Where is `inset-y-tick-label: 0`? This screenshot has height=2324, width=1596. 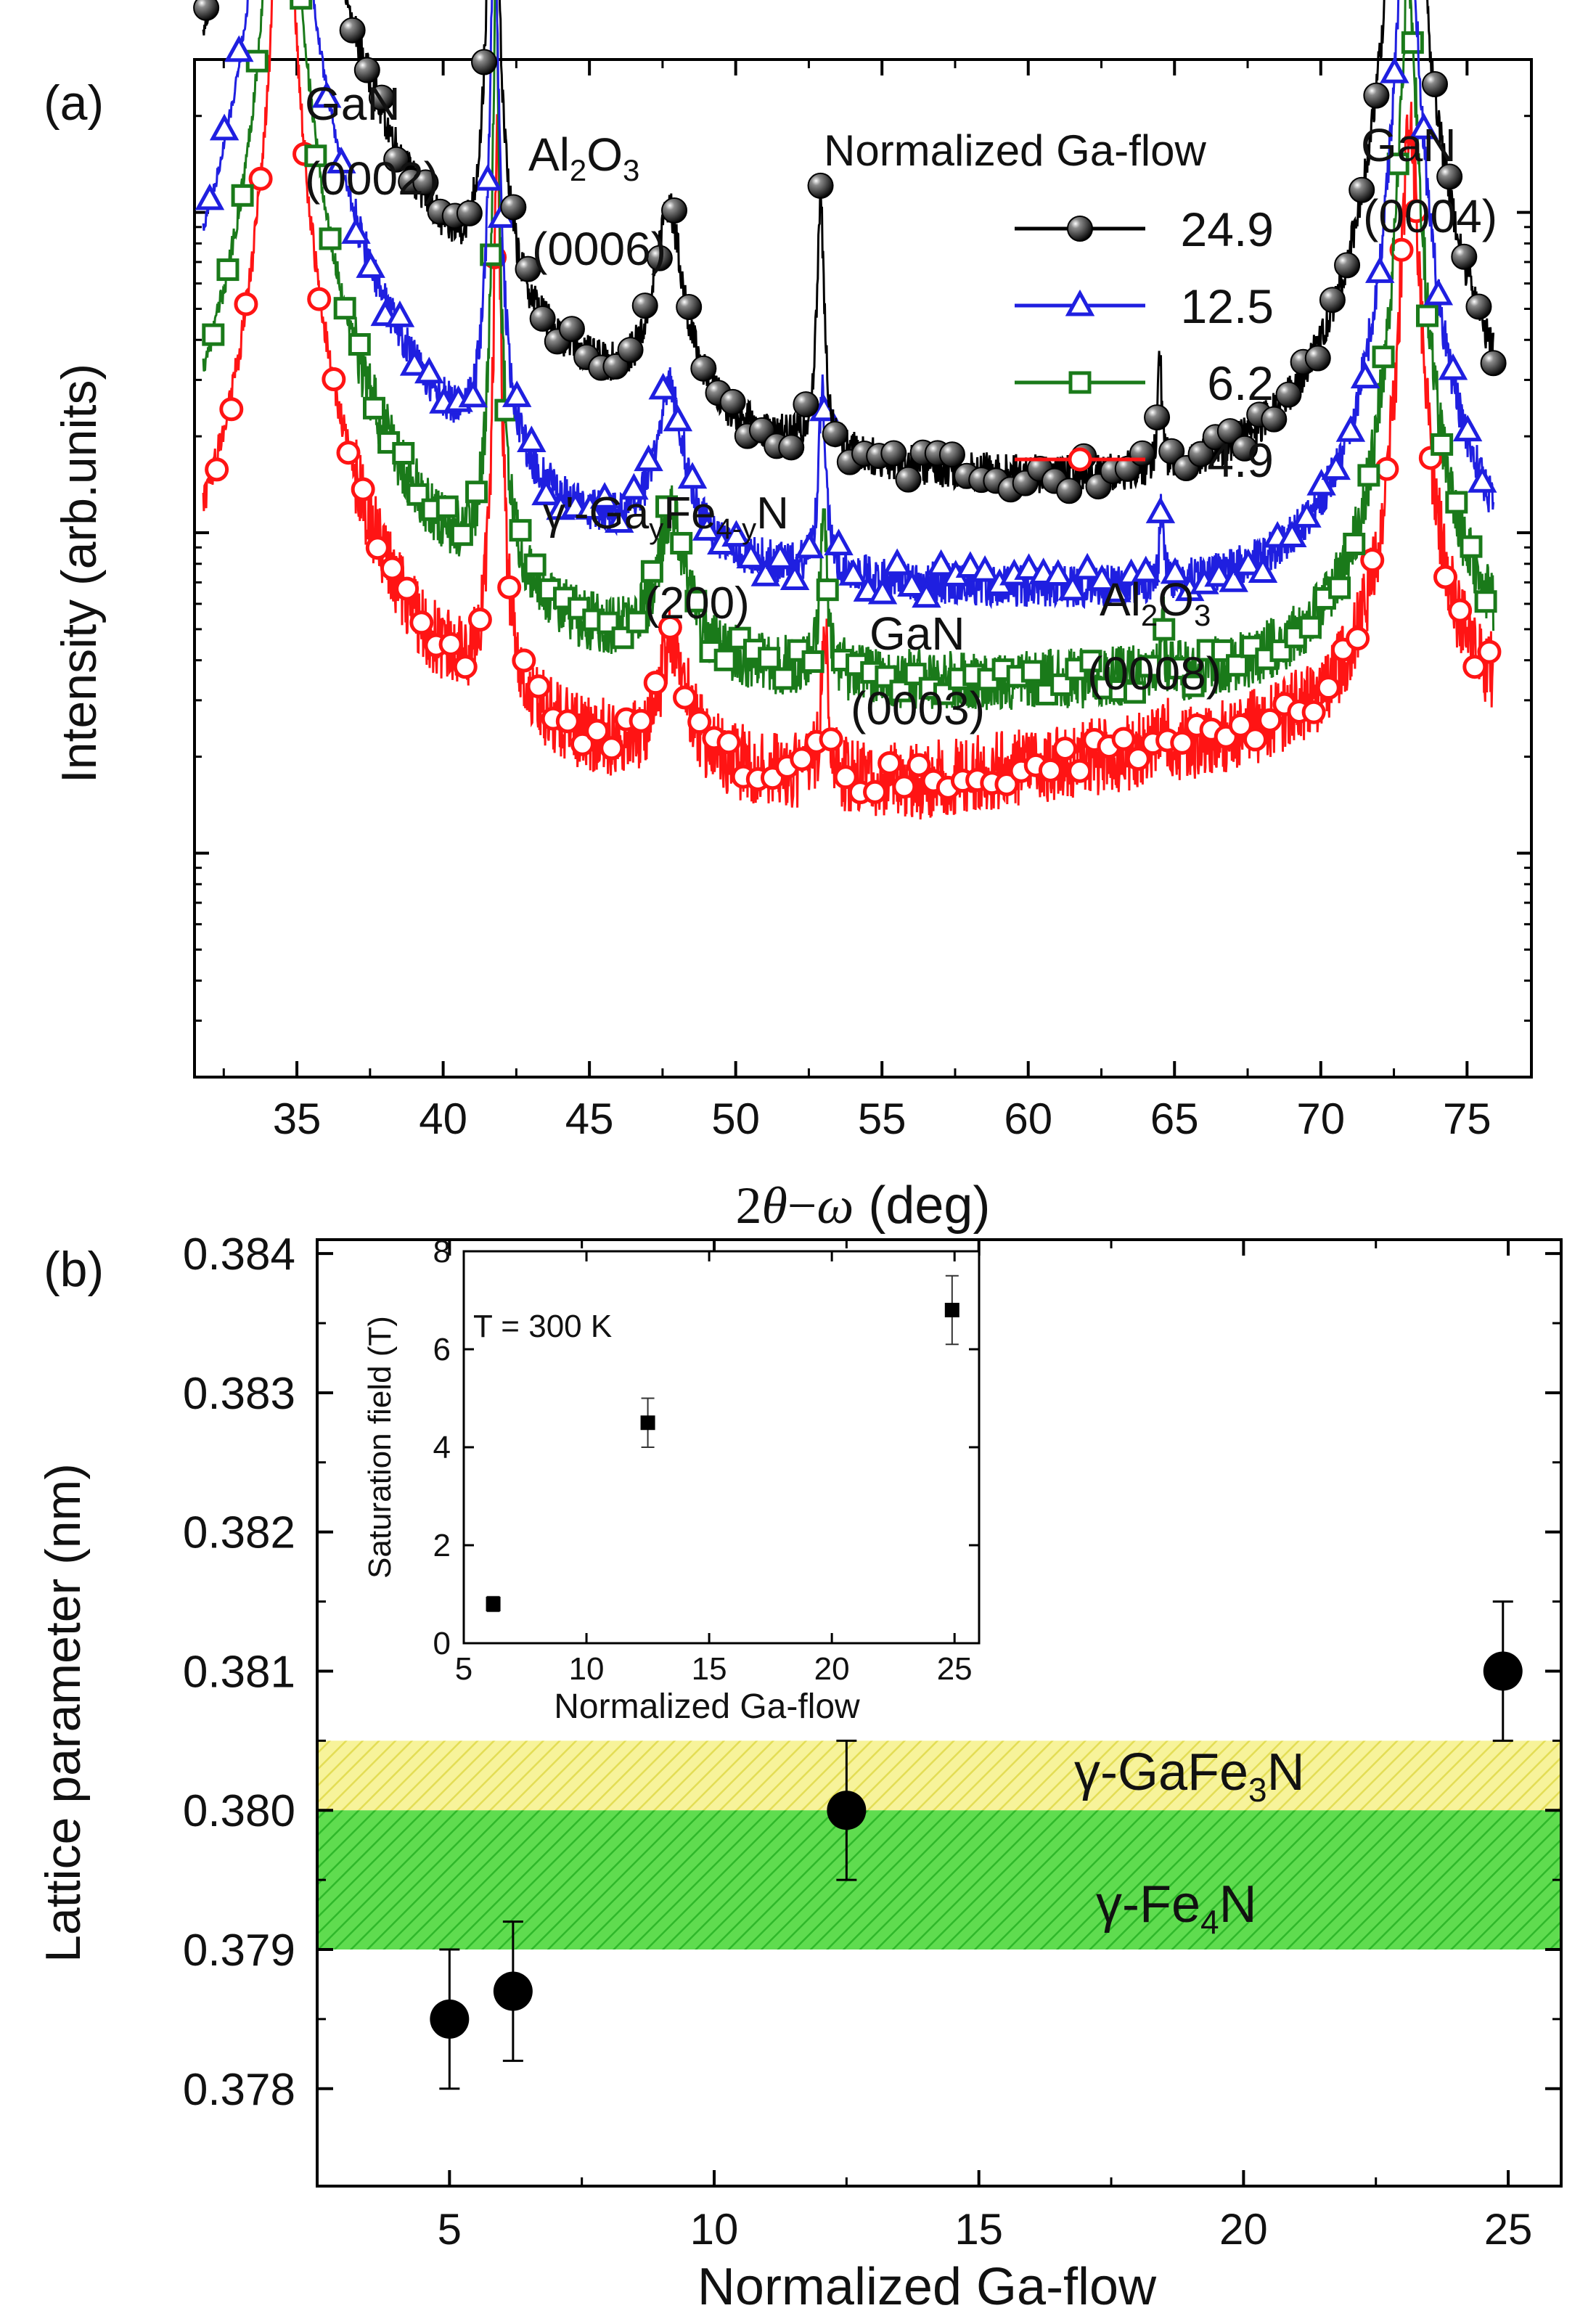 inset-y-tick-label: 0 is located at coordinates (442, 1643).